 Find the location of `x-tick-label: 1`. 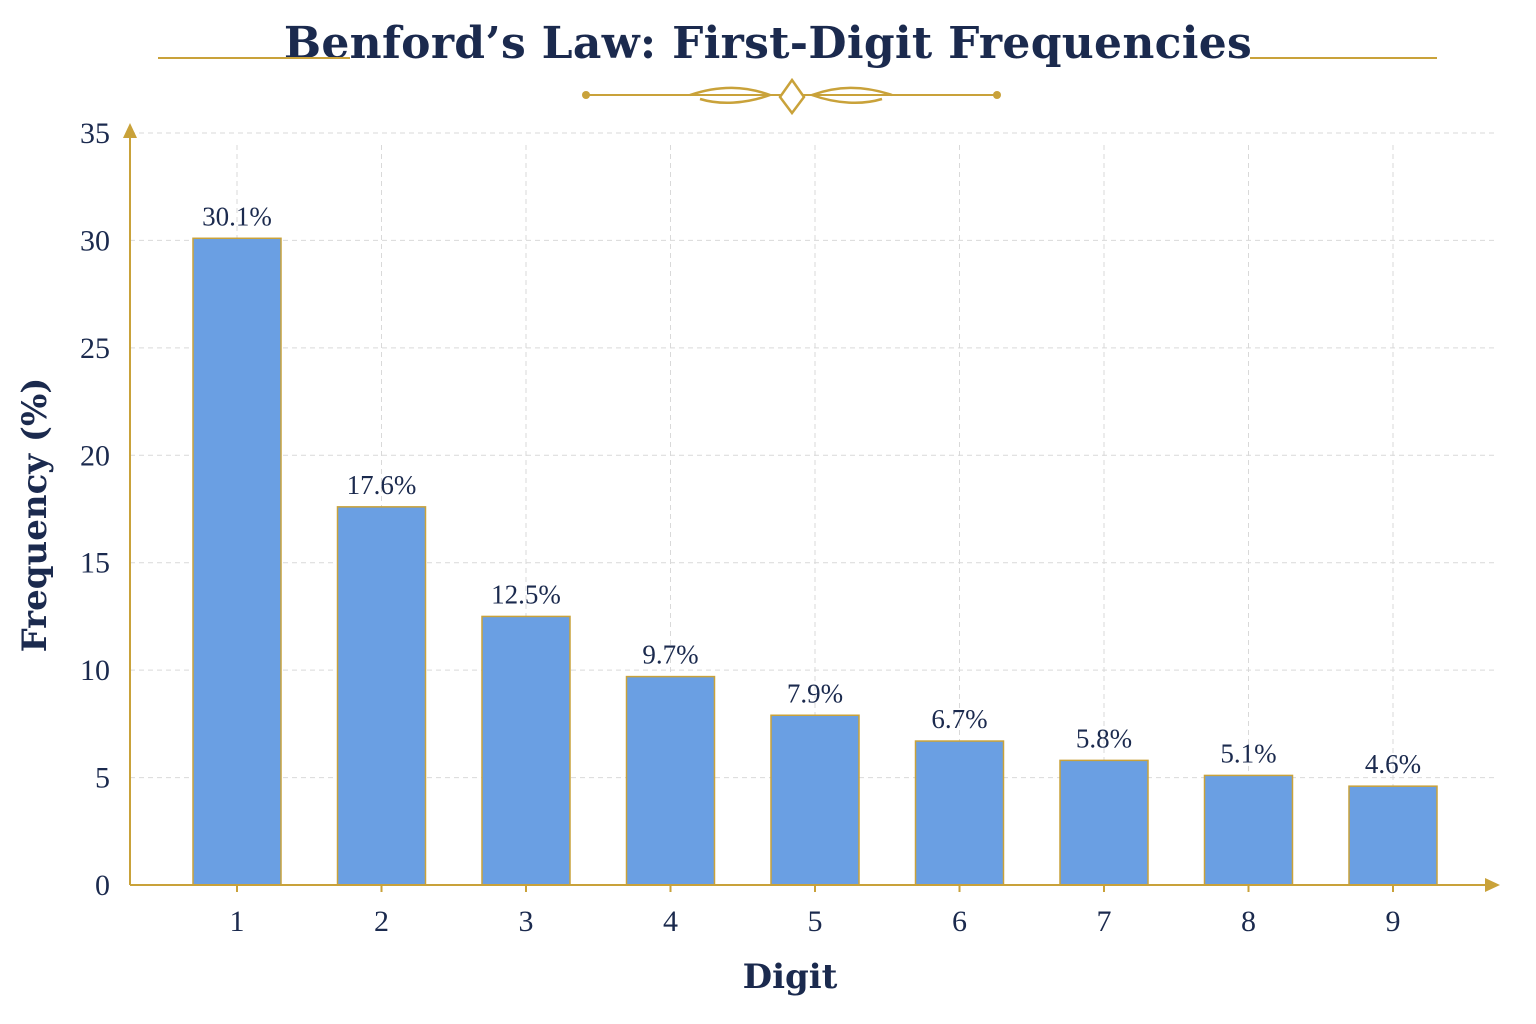

x-tick-label: 1 is located at coordinates (237, 921).